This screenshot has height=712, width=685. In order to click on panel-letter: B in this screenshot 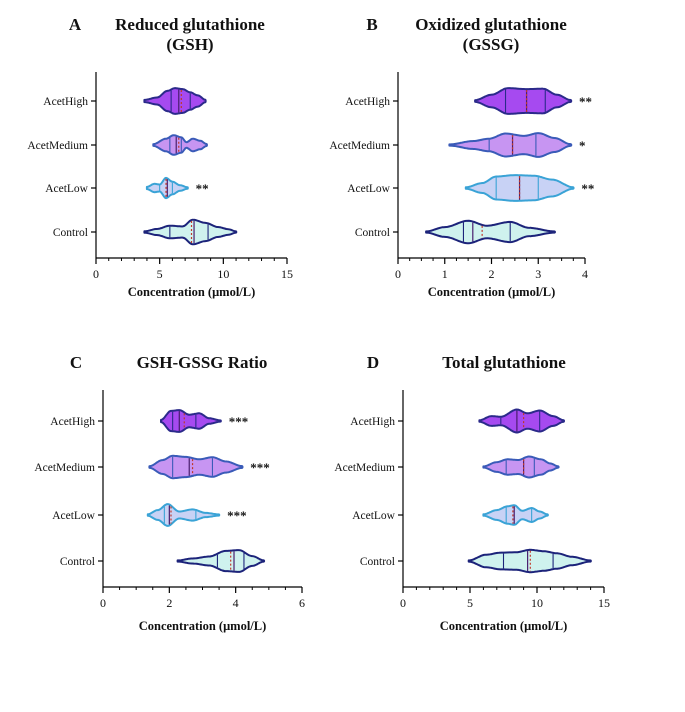, I will do `click(371, 24)`.